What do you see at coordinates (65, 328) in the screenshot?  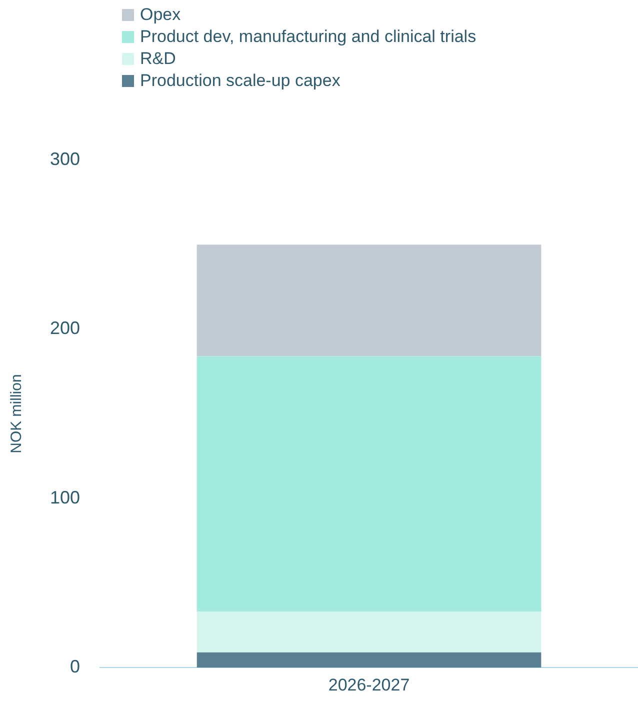 I see `y-tick-label: 200` at bounding box center [65, 328].